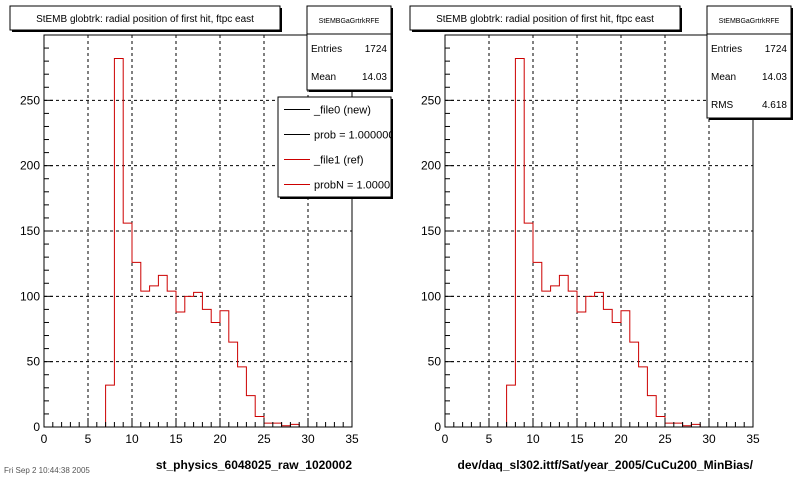 This screenshot has width=800, height=480. Describe the element at coordinates (774, 105) in the screenshot. I see `stats-value: 4.618` at that location.